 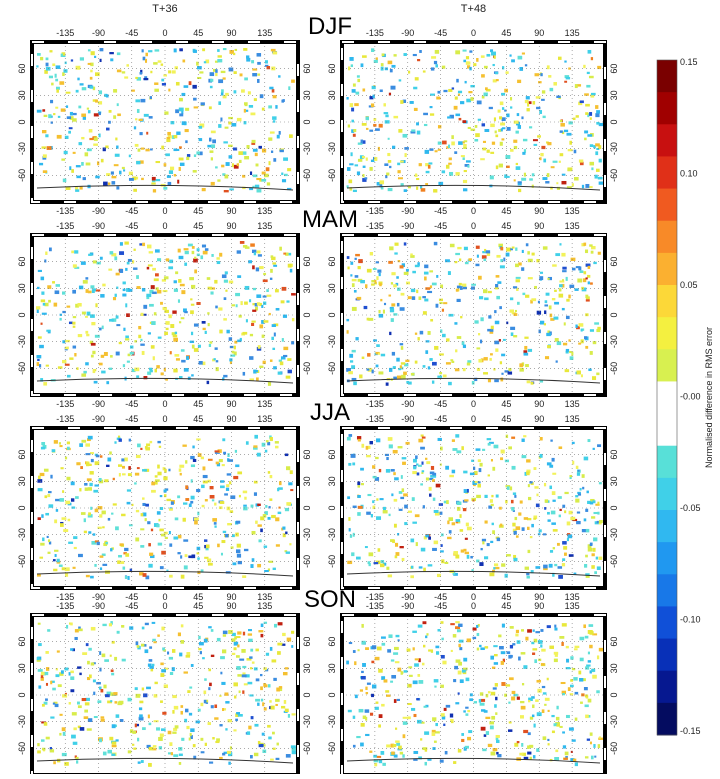 What do you see at coordinates (667, 205) in the screenshot?
I see `colorbar-step` at bounding box center [667, 205].